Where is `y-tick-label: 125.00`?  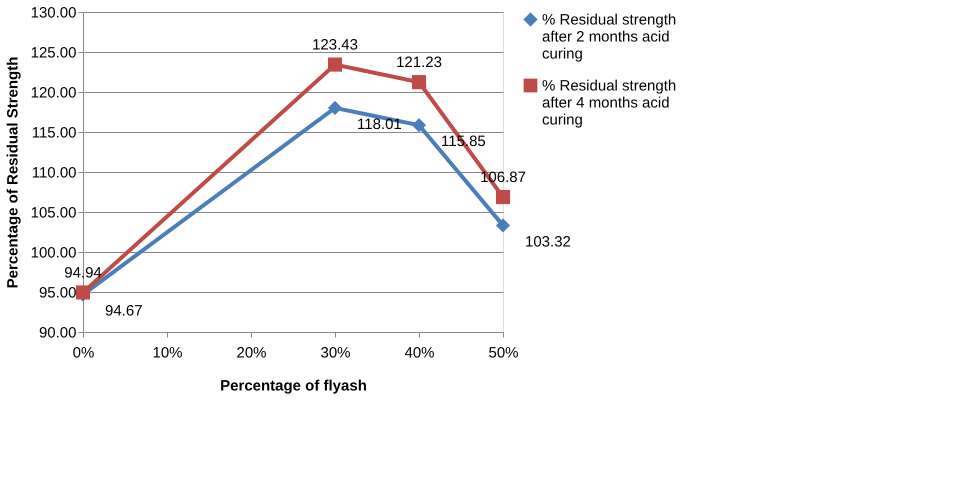
y-tick-label: 125.00 is located at coordinates (53, 53).